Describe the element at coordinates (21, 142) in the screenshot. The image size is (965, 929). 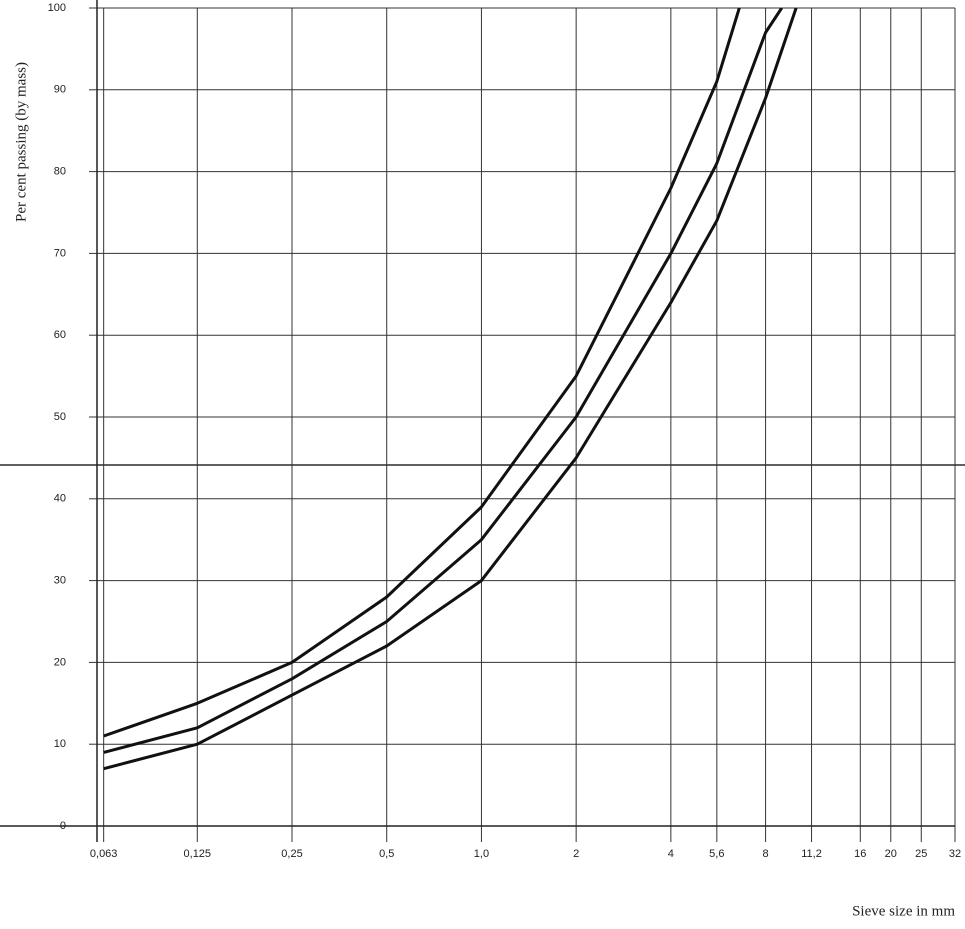
I see `y-axis-label: Per cent passing (by mass)` at that location.